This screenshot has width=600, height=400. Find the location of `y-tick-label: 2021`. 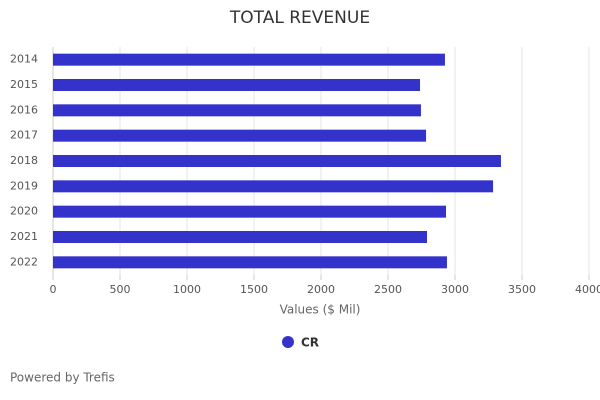

y-tick-label: 2021 is located at coordinates (24, 236).